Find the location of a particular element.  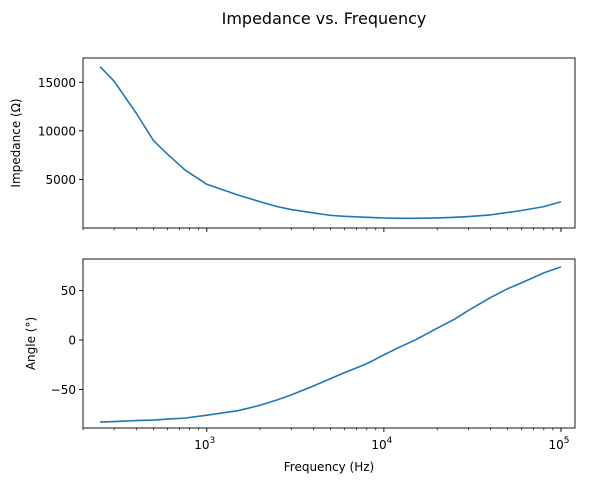

angle-xlabel: Frequency (Hz) is located at coordinates (329, 467).